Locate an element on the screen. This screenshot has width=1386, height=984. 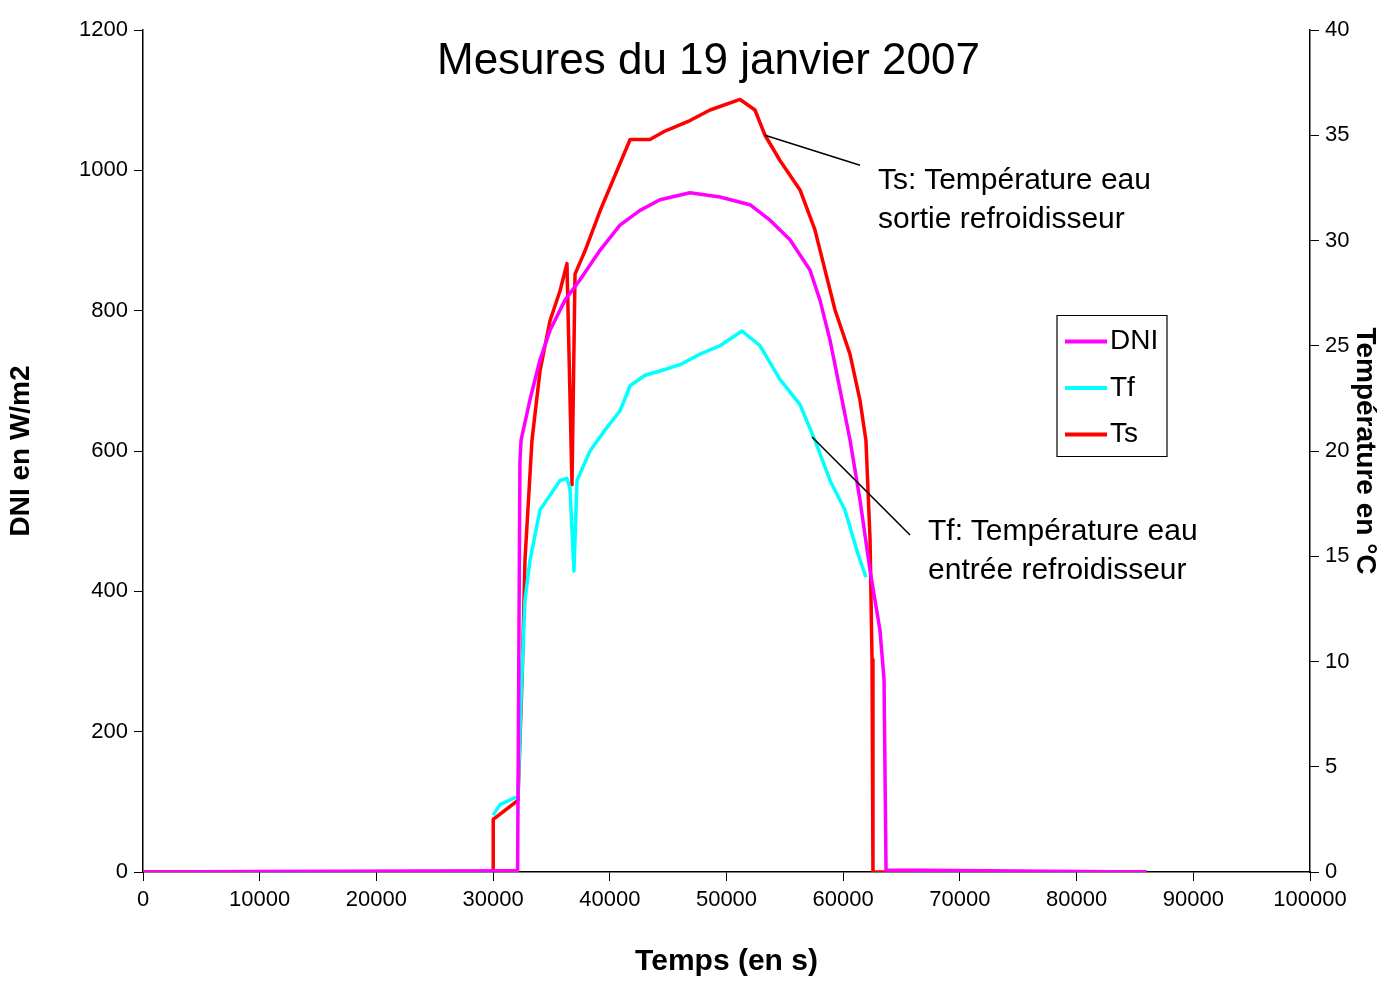
y2-tick-label: 5 is located at coordinates (1331, 765).